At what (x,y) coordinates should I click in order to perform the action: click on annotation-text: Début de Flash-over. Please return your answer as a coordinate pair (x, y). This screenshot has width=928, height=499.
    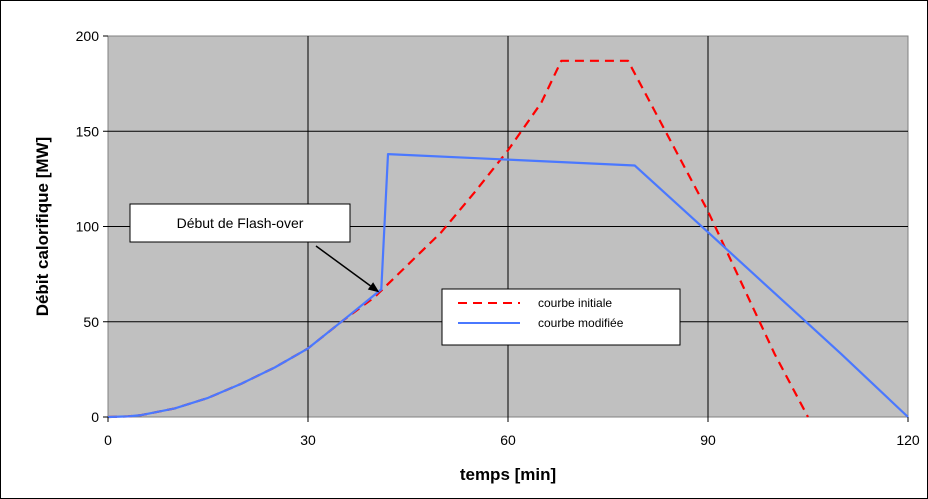
    Looking at the image, I should click on (240, 223).